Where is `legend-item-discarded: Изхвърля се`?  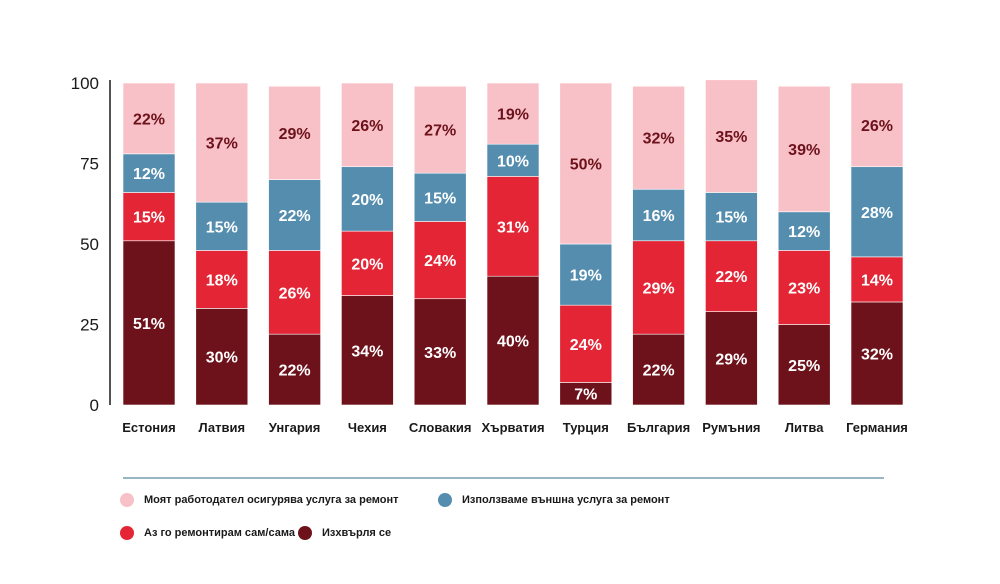 legend-item-discarded: Изхвърля се is located at coordinates (344, 533).